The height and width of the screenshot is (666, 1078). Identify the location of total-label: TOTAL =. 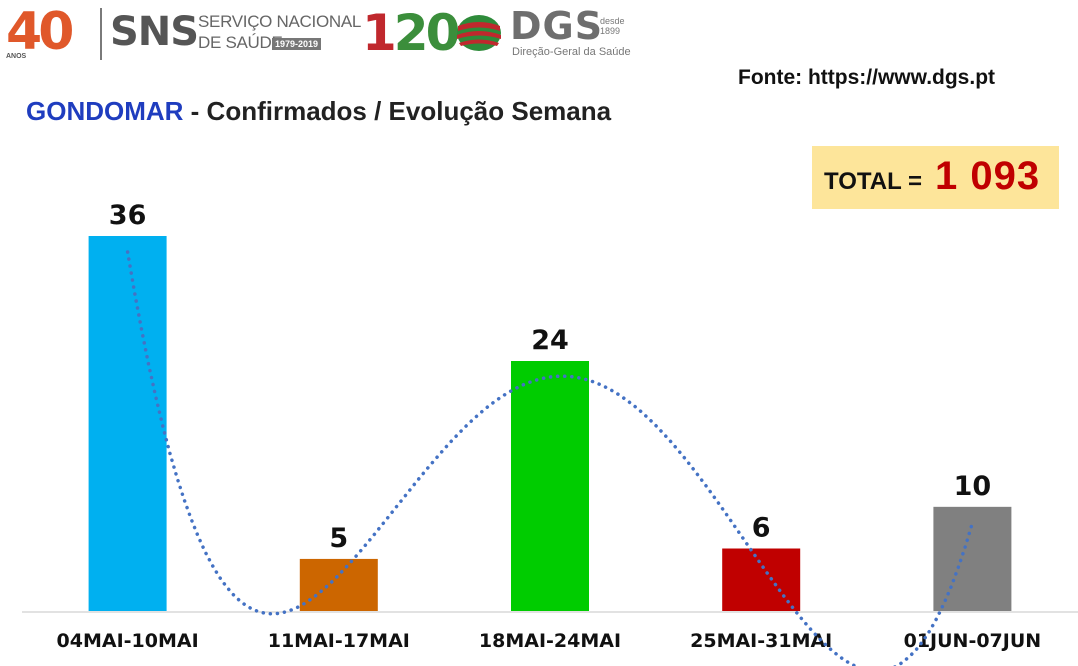
(873, 181).